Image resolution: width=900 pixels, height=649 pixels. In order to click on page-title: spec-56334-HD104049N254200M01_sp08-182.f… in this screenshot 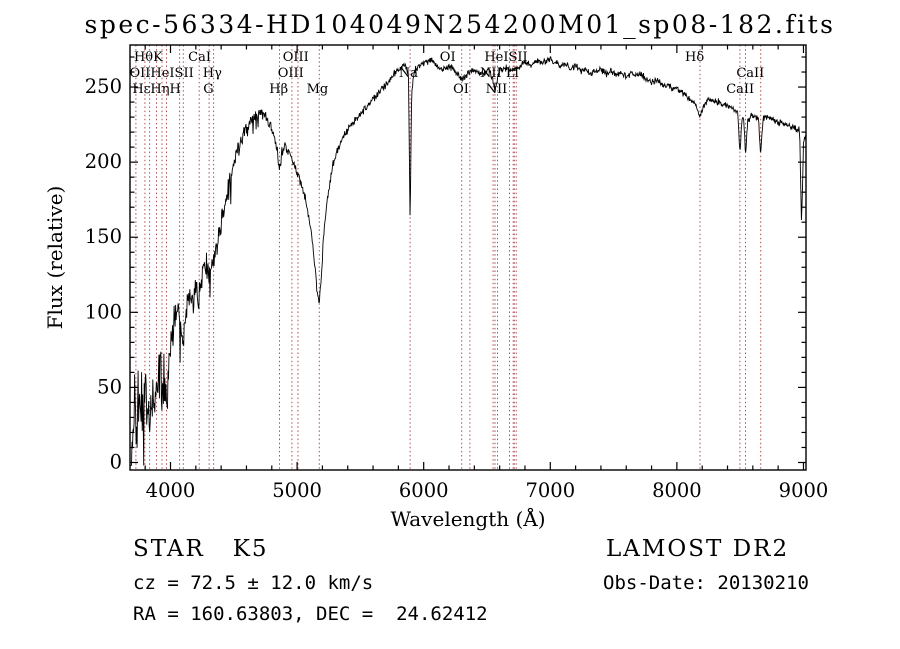, I will do `click(460, 24)`.